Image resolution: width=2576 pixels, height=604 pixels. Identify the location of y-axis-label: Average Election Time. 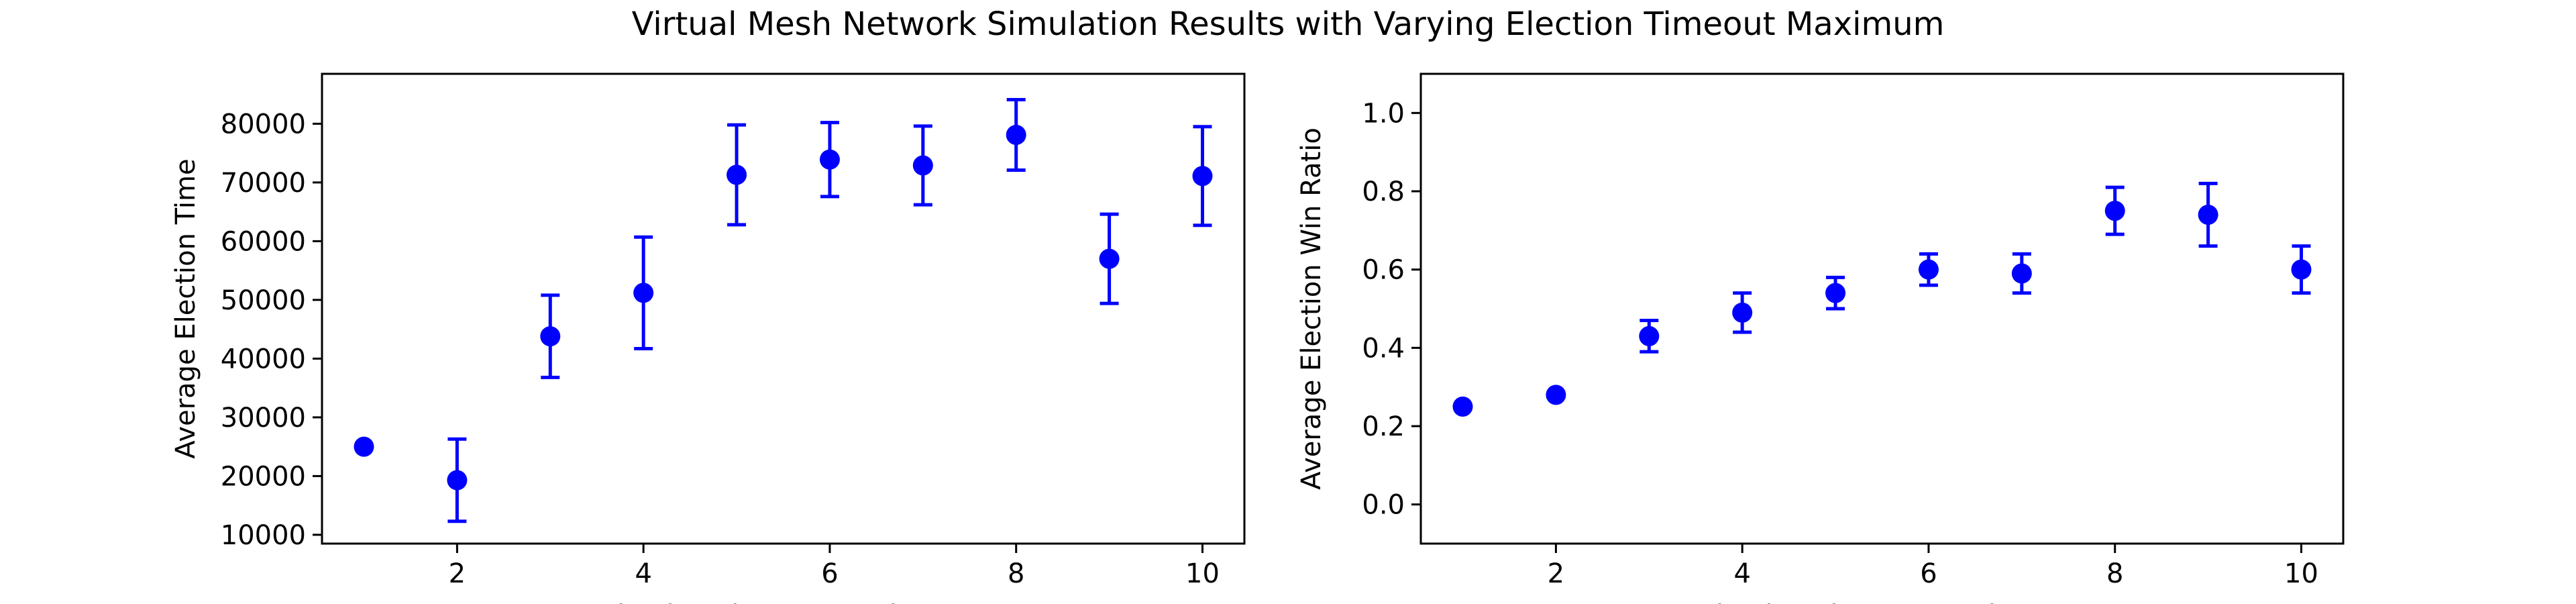
(185, 308).